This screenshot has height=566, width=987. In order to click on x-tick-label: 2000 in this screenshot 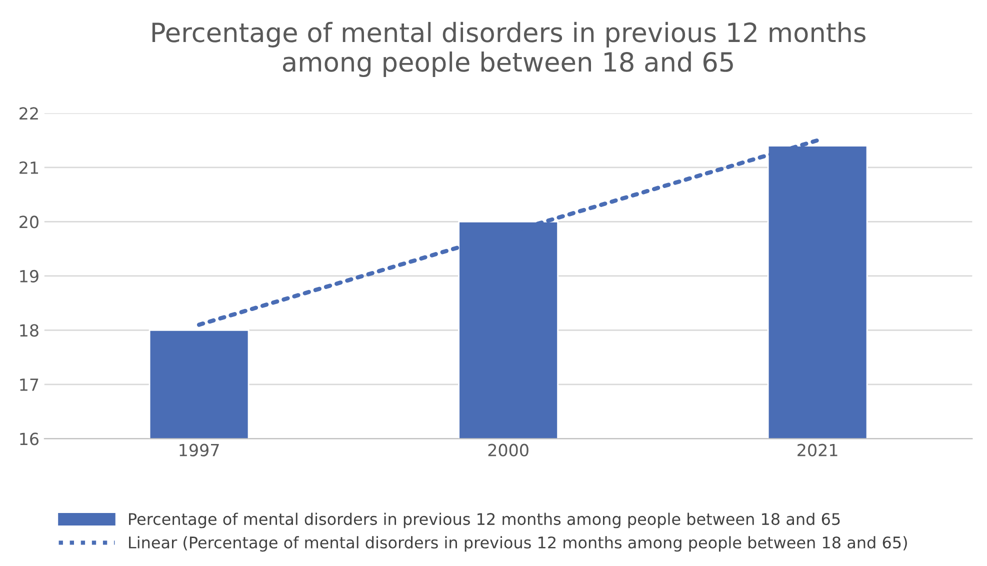, I will do `click(508, 450)`.